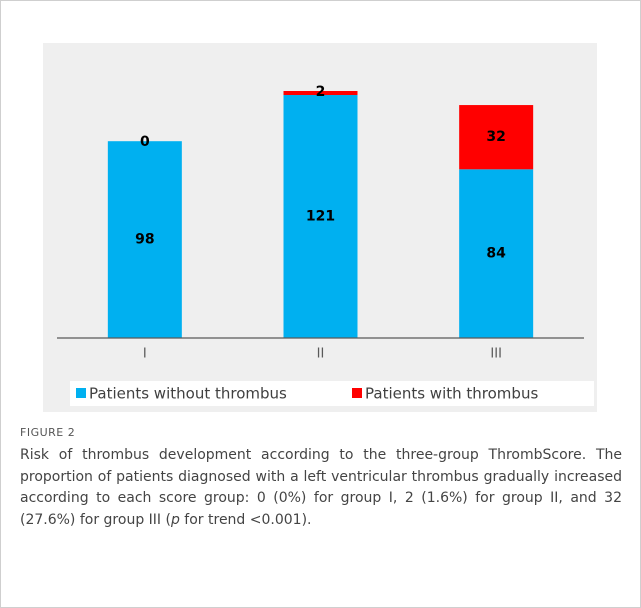  Describe the element at coordinates (245, 519) in the screenshot. I see `caption-text: for trend <0.001).` at that location.